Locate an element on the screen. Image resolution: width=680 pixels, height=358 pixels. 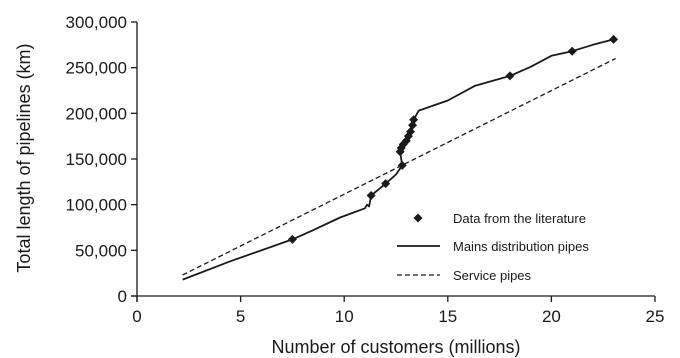
legend-item: Service pipes is located at coordinates (464, 275).